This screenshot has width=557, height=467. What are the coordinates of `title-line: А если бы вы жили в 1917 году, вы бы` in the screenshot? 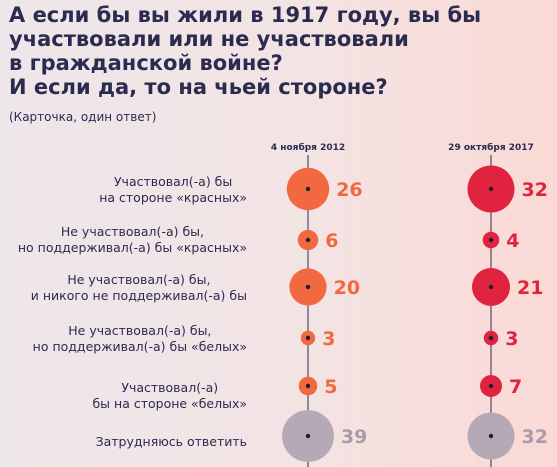 It's located at (245, 15).